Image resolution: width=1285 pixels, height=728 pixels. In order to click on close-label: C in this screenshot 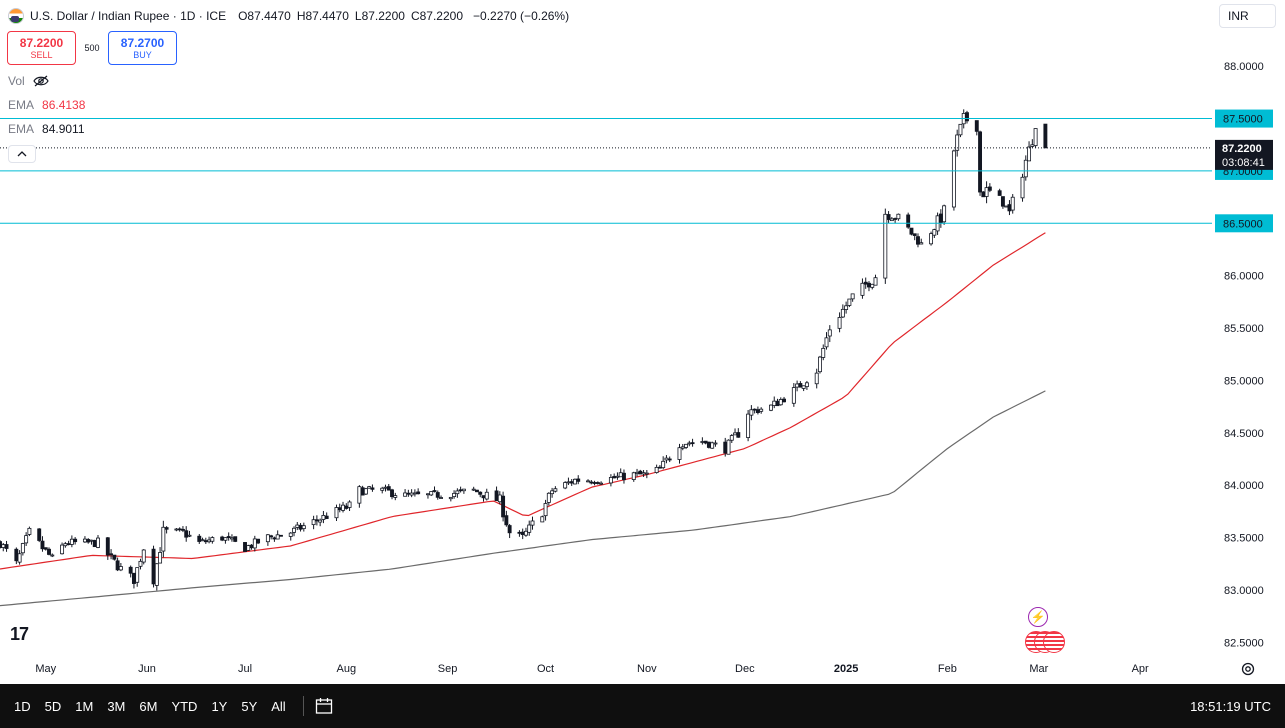, I will do `click(415, 16)`.